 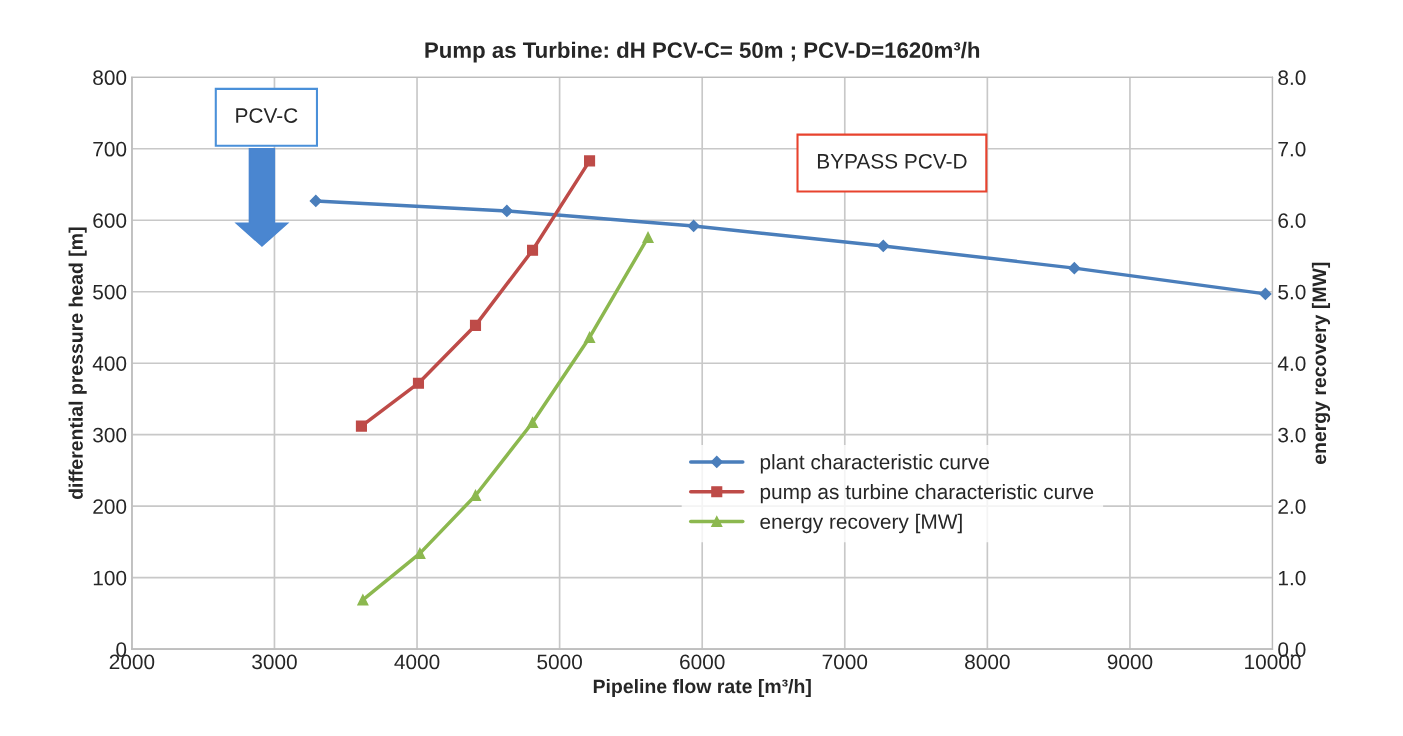 What do you see at coordinates (702, 52) in the screenshot?
I see `chart-title: Pump as Turbine: dH PCV-C= 50m ; PCV-D=1620m³/h` at bounding box center [702, 52].